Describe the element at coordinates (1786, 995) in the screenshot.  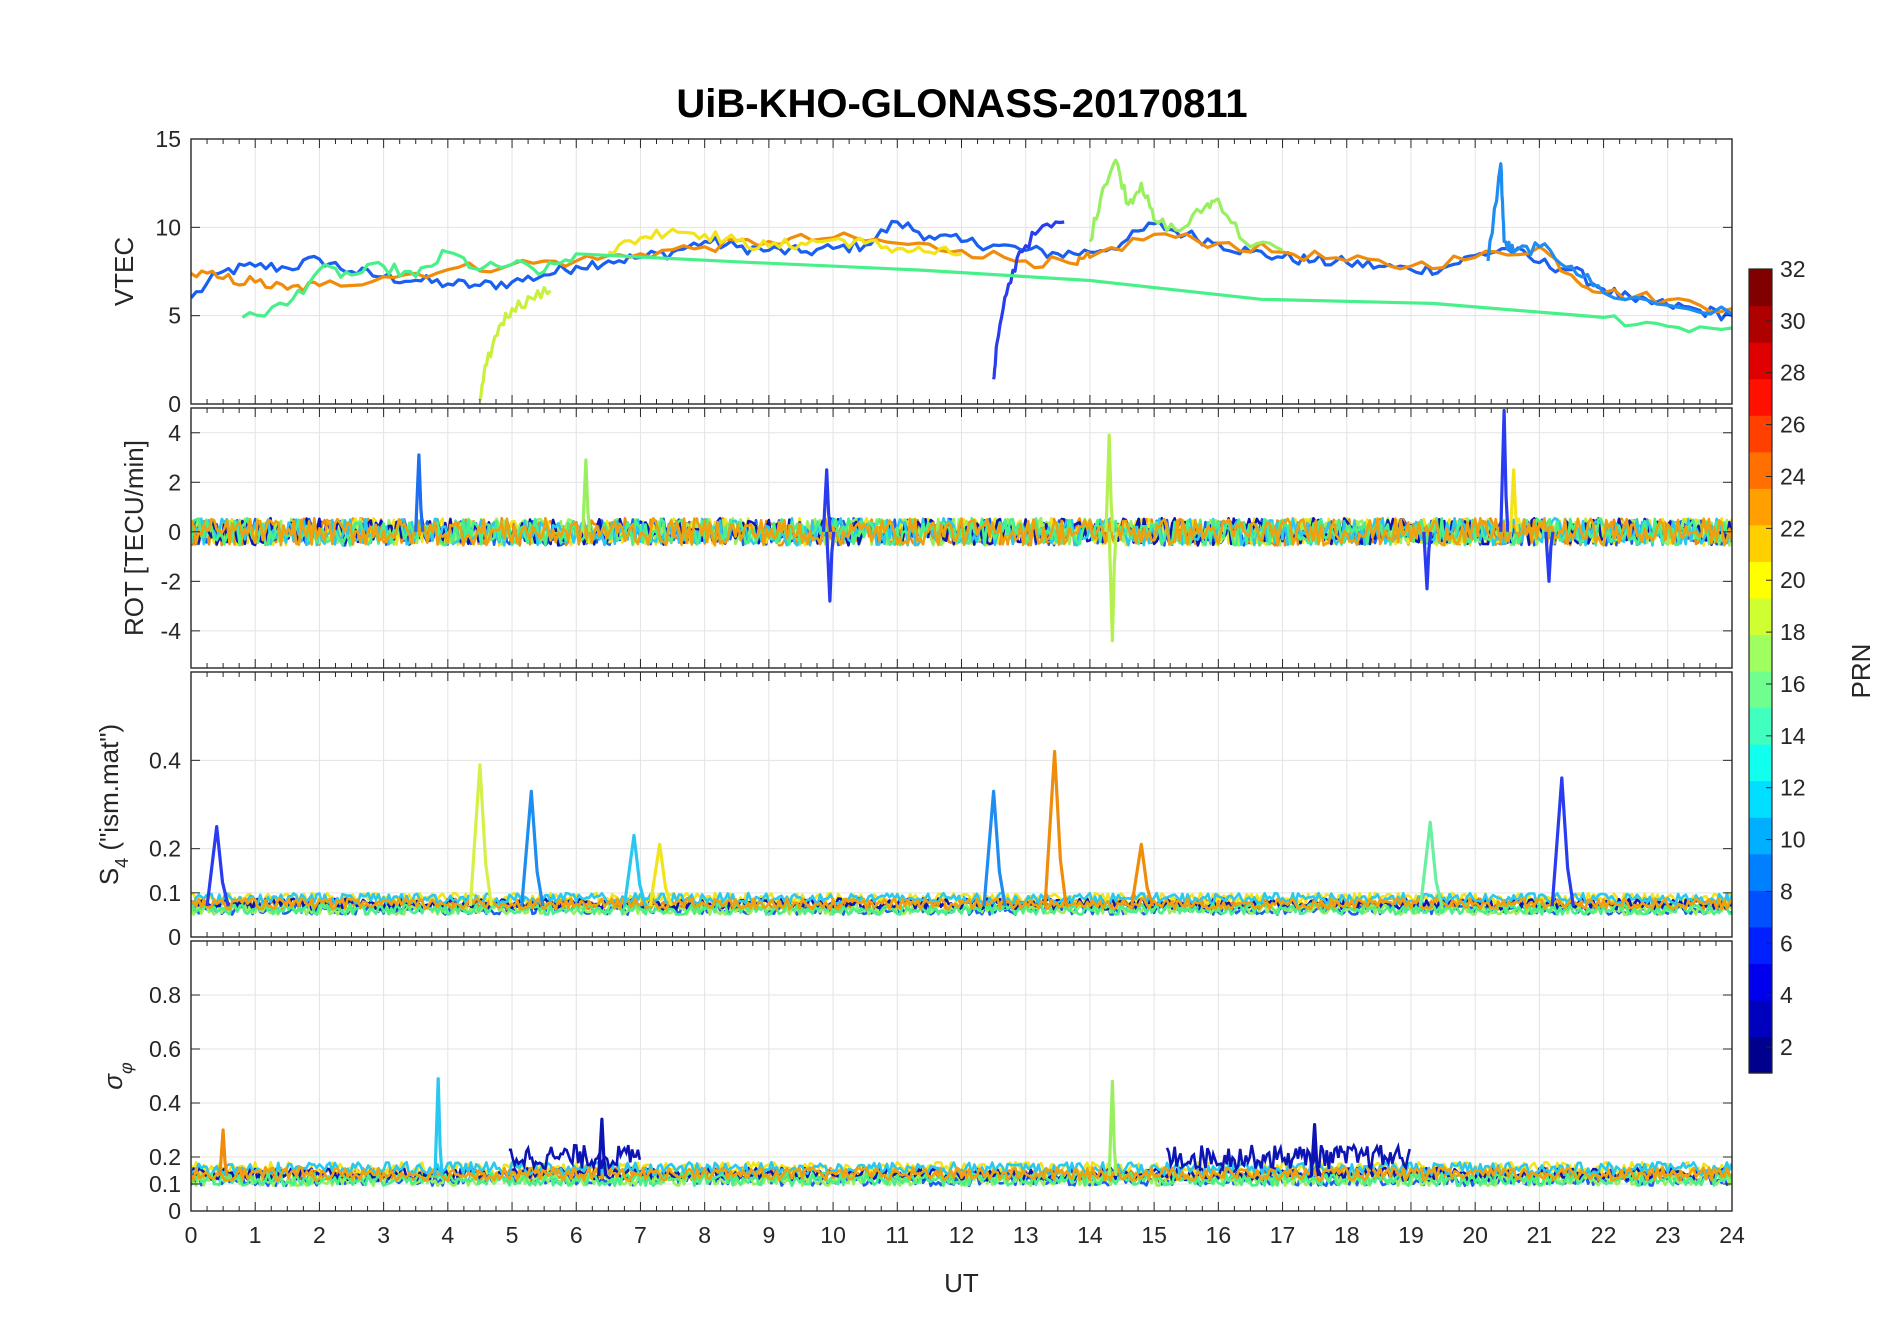
I see `colorbar-tick-label: 4` at that location.